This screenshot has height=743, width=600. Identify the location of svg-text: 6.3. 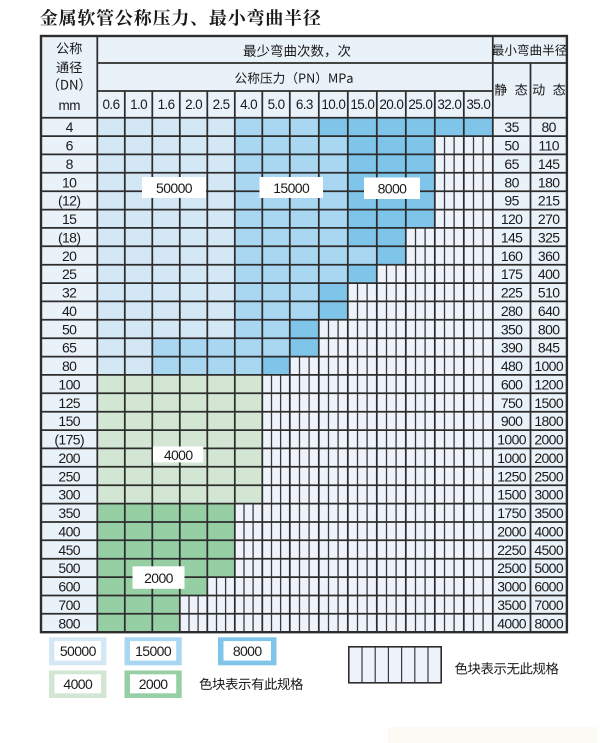
(304, 104).